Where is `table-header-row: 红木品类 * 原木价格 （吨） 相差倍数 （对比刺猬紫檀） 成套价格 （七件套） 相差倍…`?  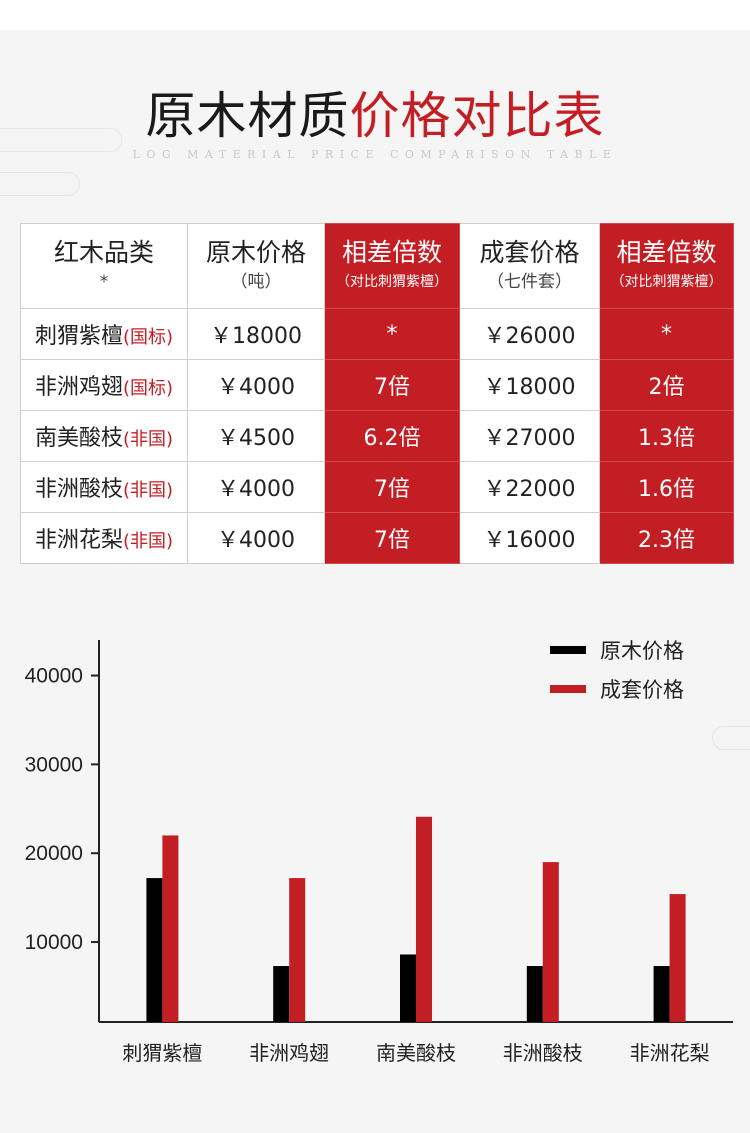
table-header-row: 红木品类 * 原木价格 （吨） 相差倍数 （对比刺猬紫檀） 成套价格 （七件套） 相差倍… is located at coordinates (377, 266).